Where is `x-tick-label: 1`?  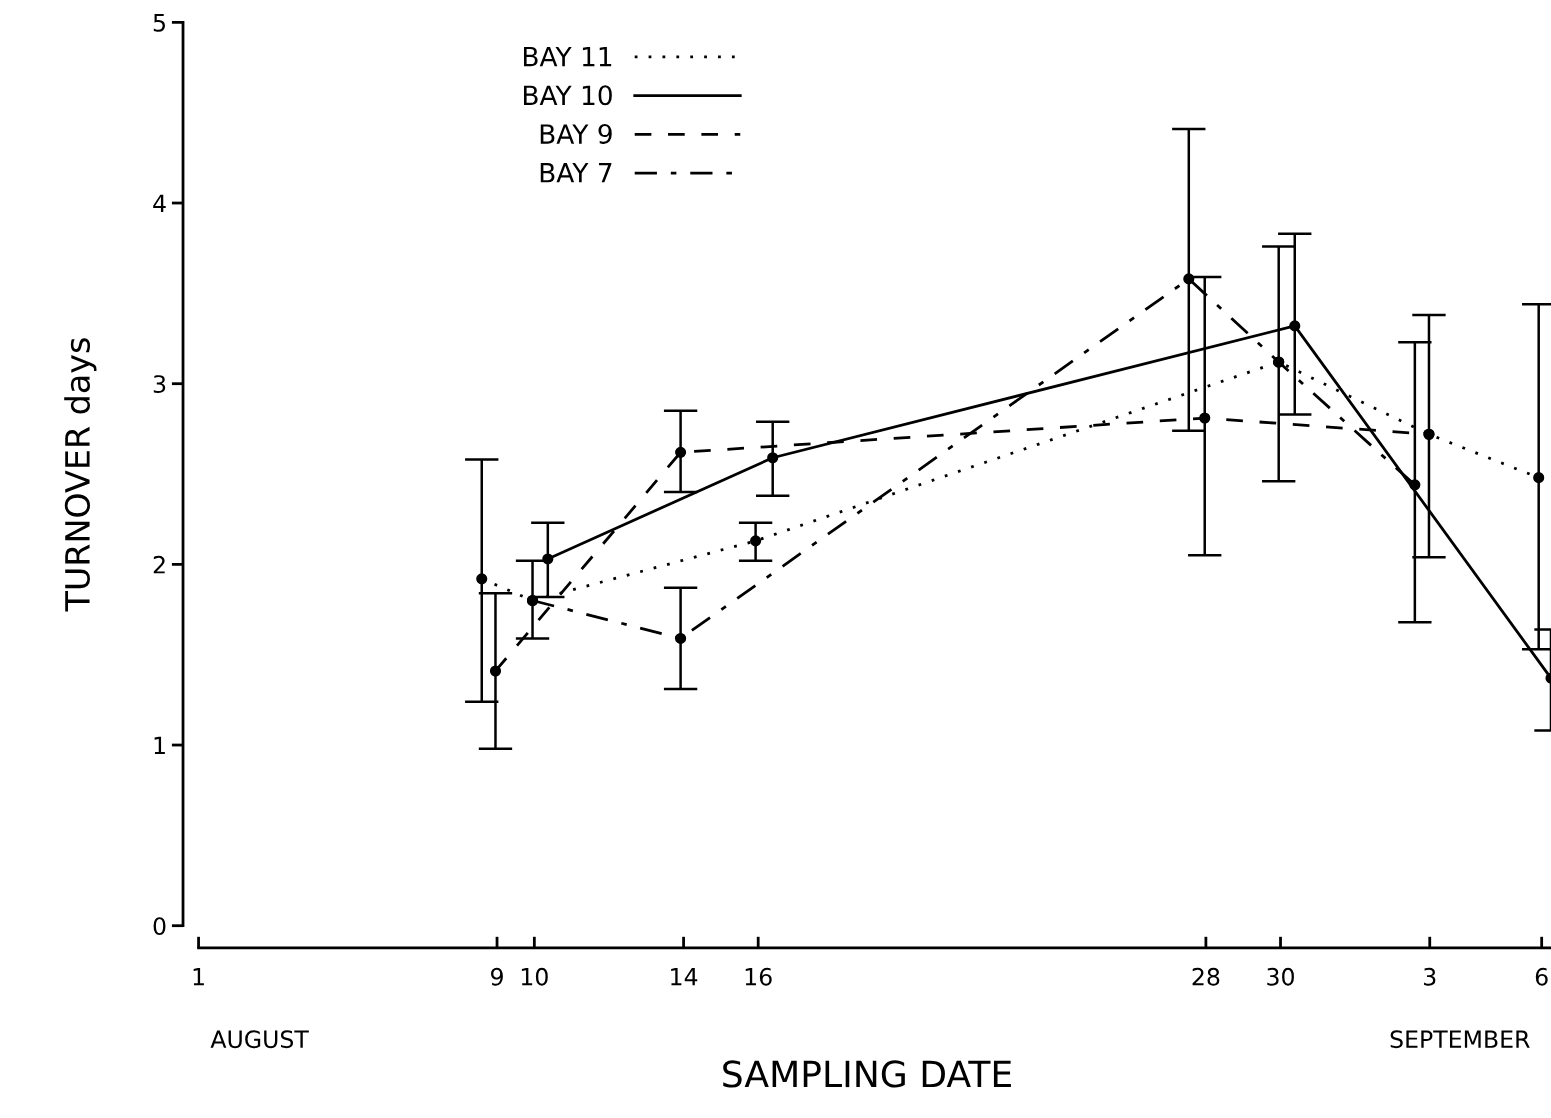
x-tick-label: 1 is located at coordinates (198, 977).